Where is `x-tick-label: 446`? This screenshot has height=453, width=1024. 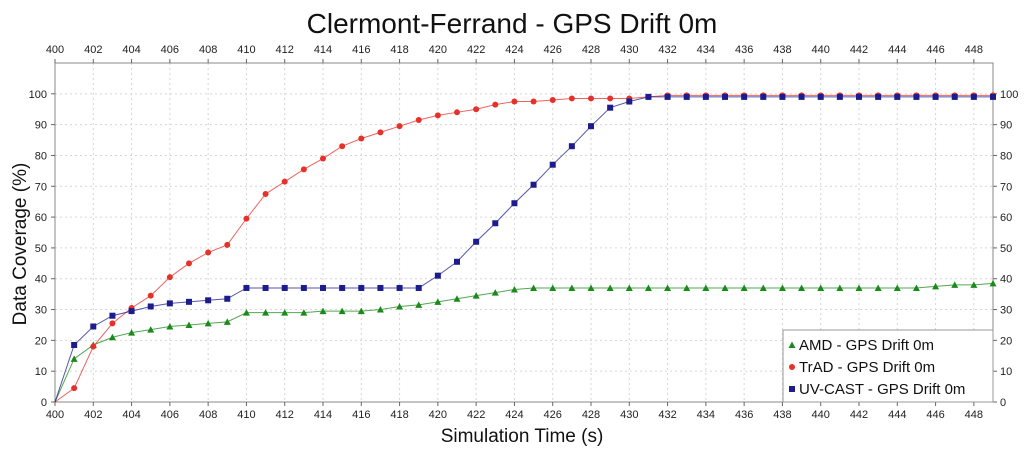 x-tick-label: 446 is located at coordinates (935, 415).